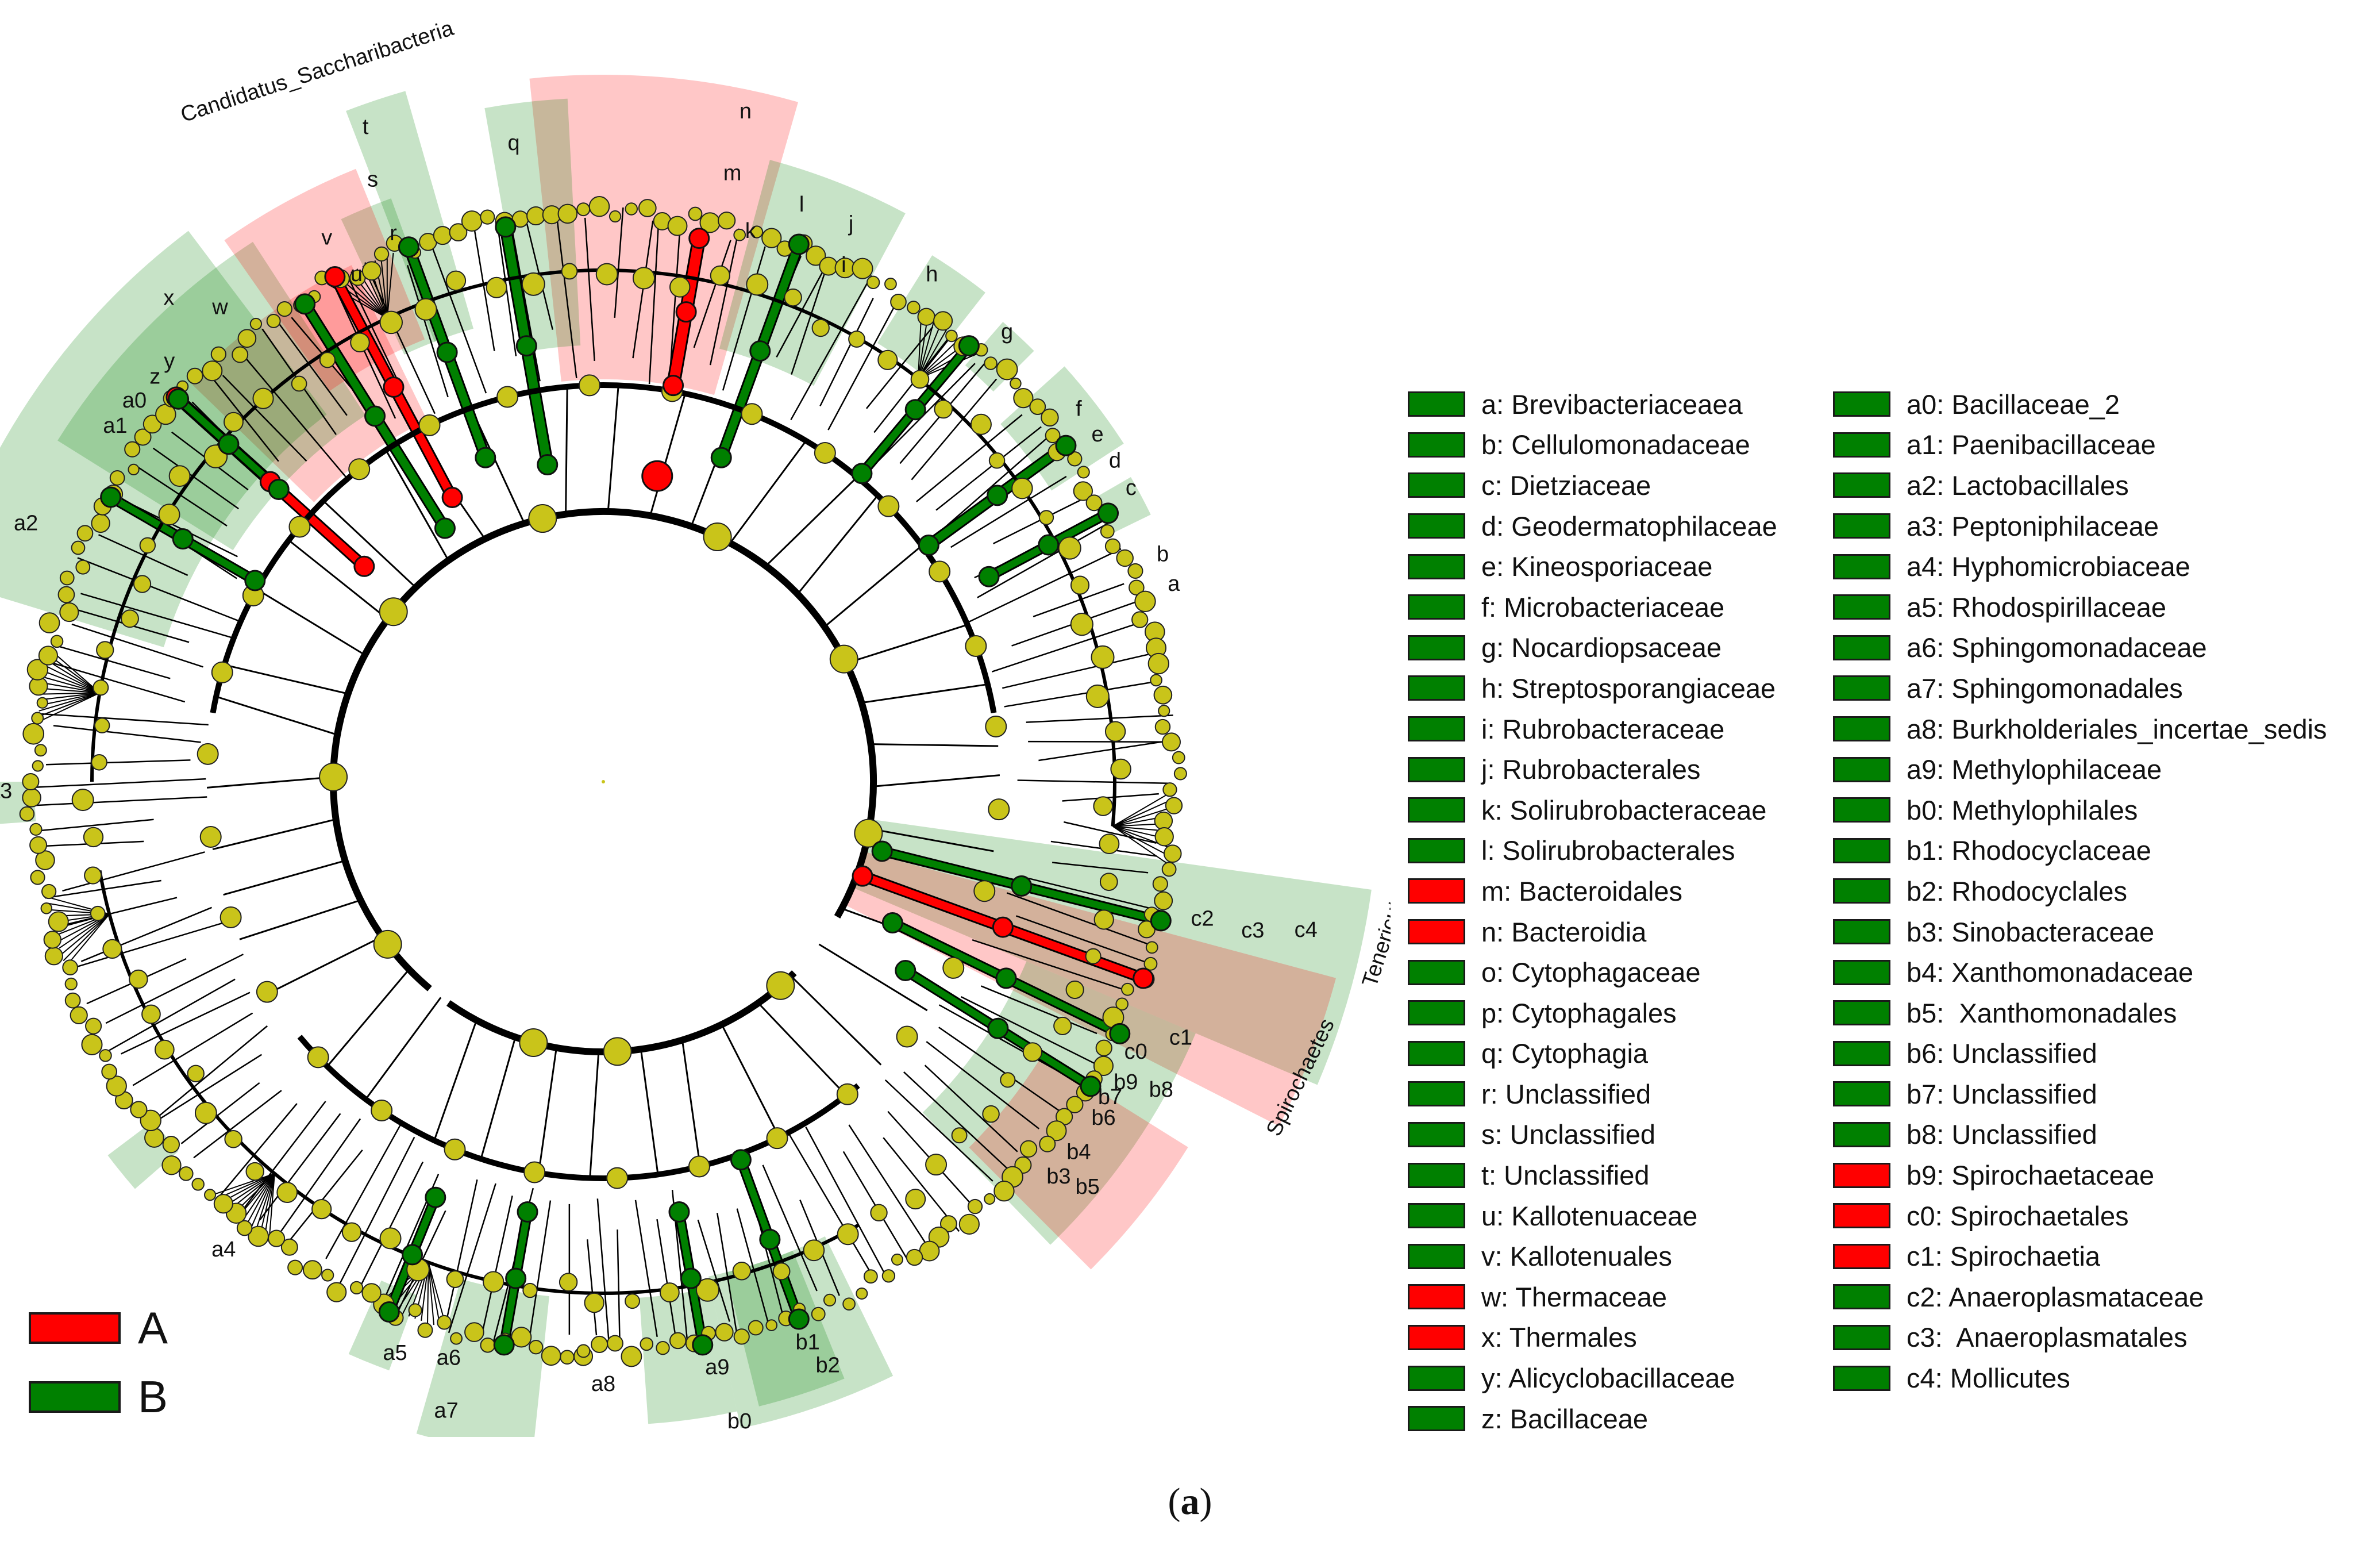 The width and height of the screenshot is (2380, 1541). I want to click on clade-code-label: a, so click(1174, 584).